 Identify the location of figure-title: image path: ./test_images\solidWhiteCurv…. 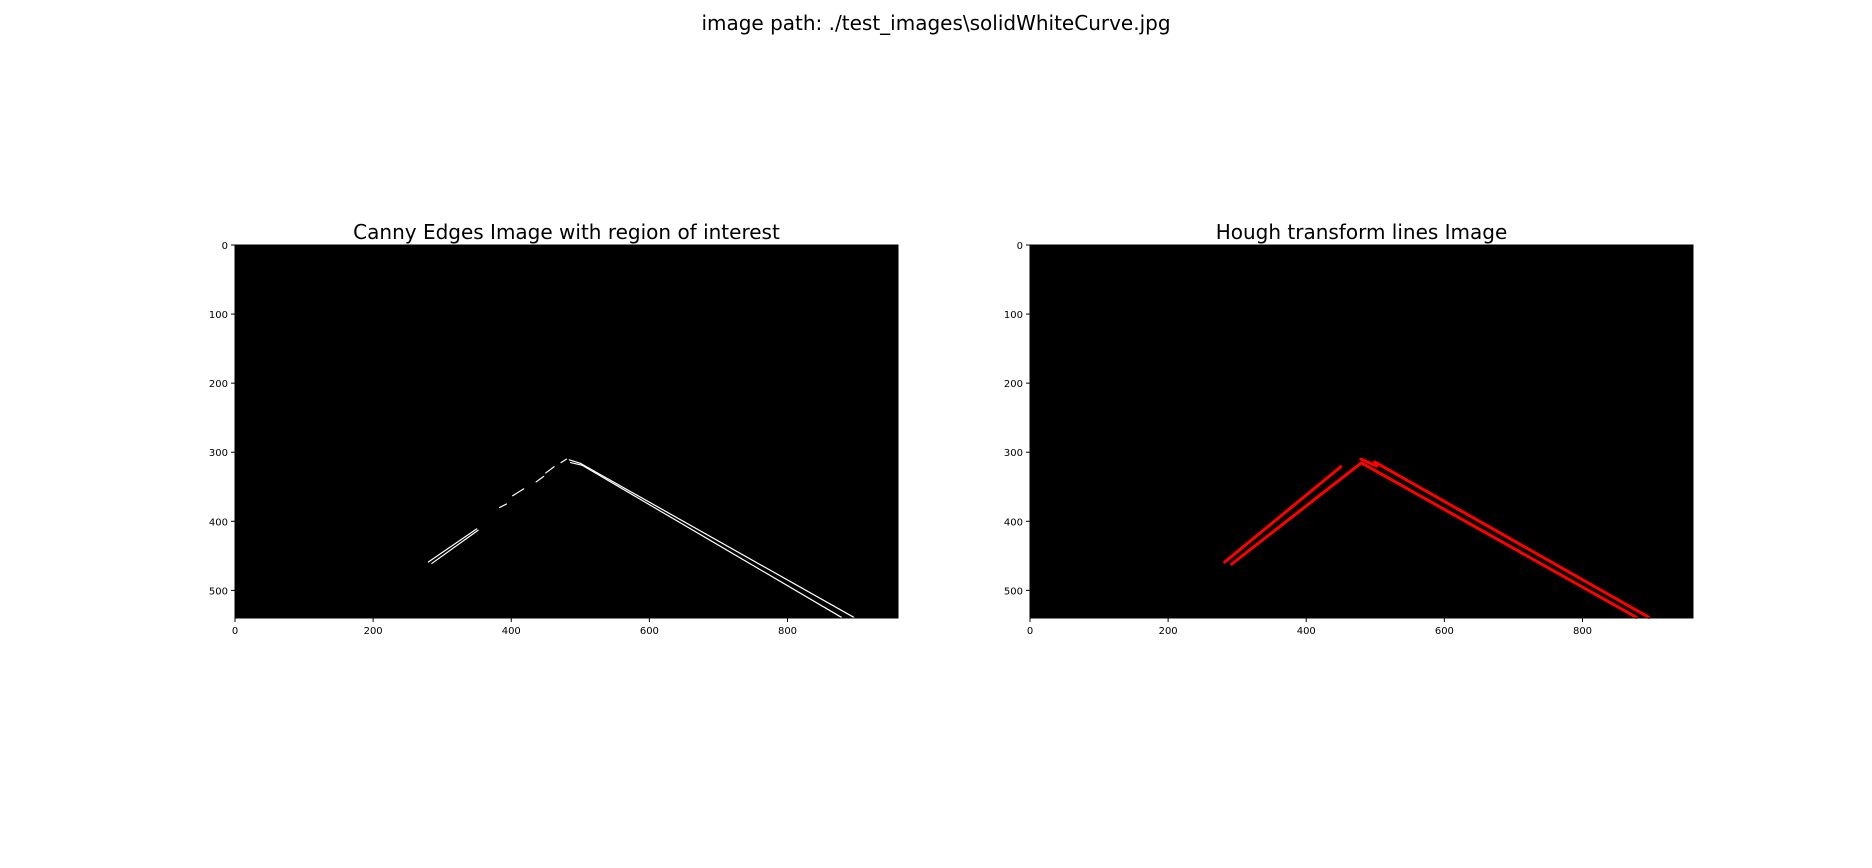
(936, 23).